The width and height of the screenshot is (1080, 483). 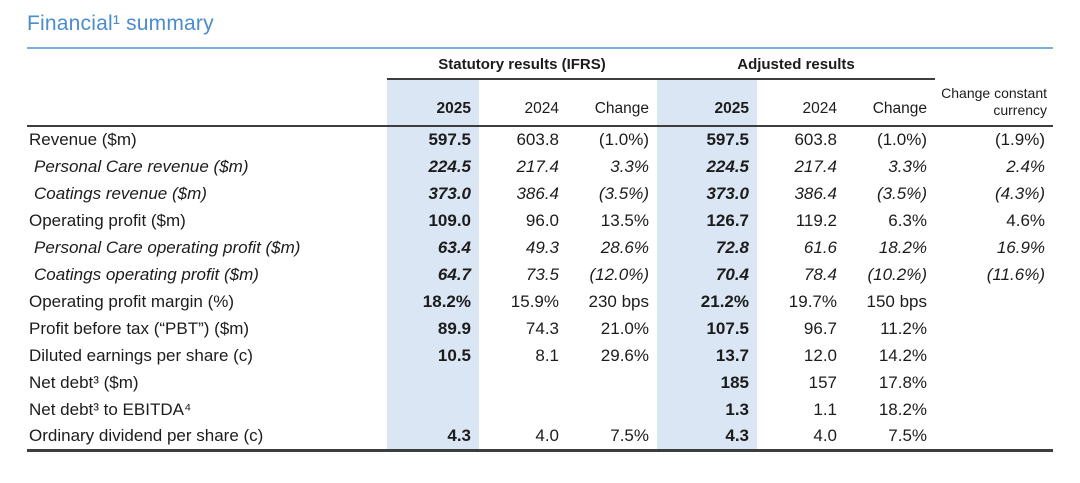 I want to click on cell-stat-2024: 603.8, so click(x=537, y=140).